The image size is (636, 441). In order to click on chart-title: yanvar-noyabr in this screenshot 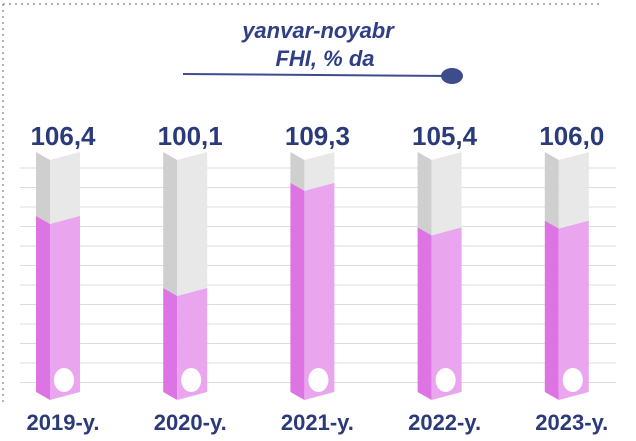, I will do `click(318, 30)`.